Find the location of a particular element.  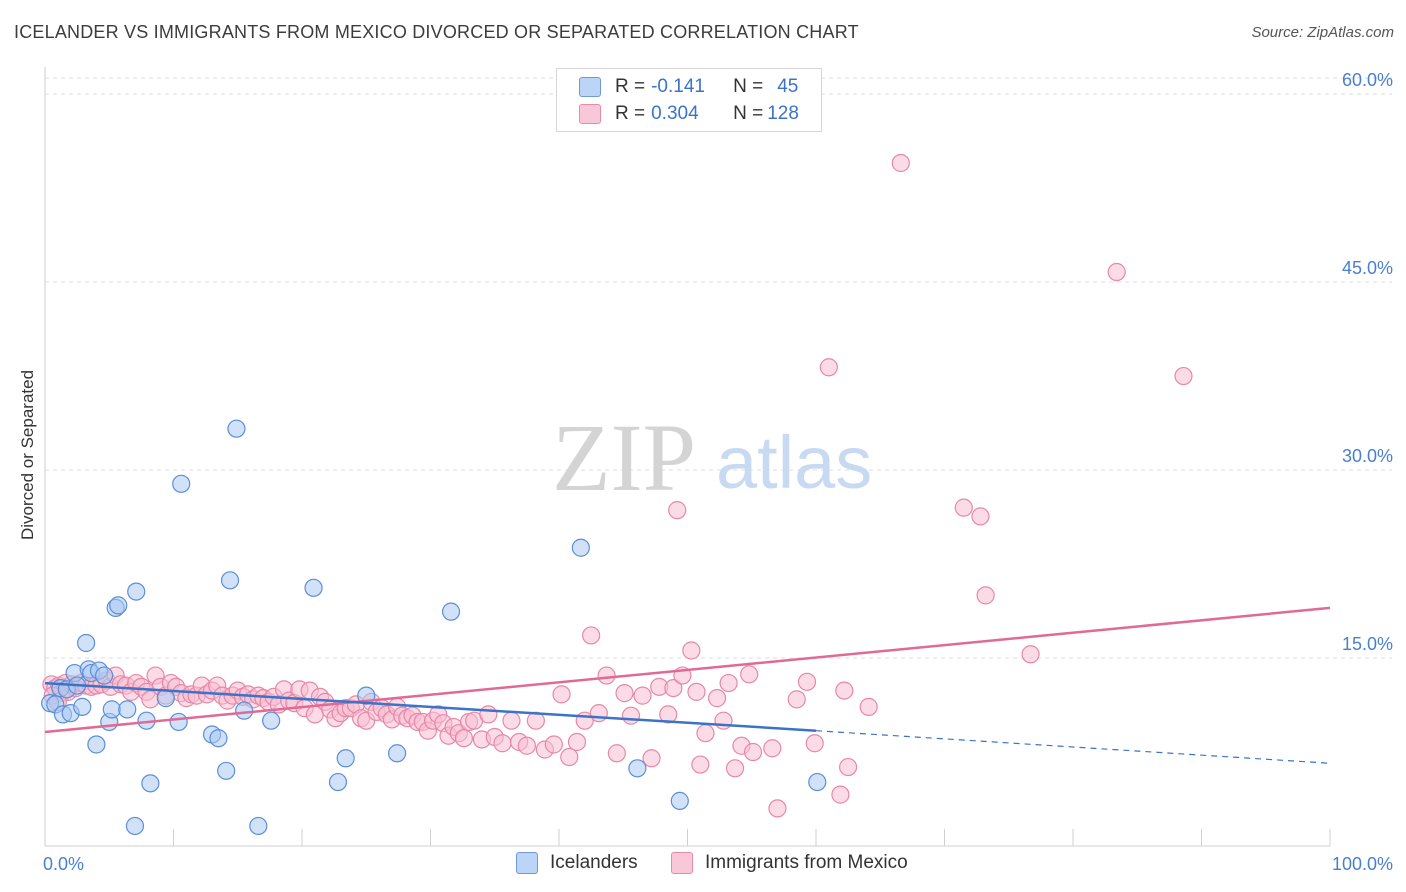

y-tick-label: 30.0% is located at coordinates (1367, 456).